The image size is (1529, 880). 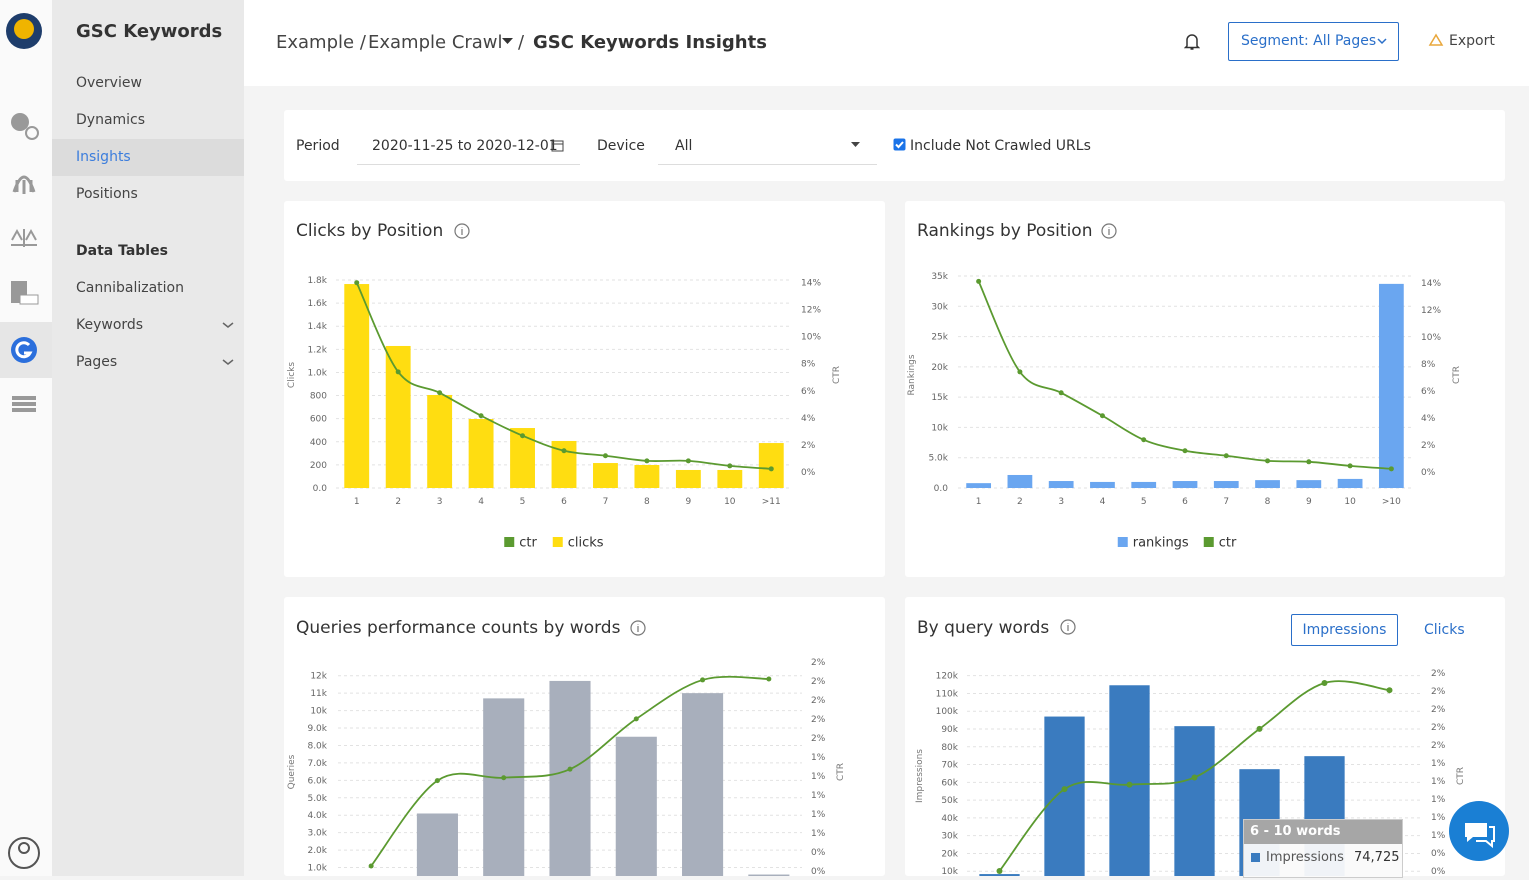 I want to click on nav-item: Keywords, so click(x=110, y=325).